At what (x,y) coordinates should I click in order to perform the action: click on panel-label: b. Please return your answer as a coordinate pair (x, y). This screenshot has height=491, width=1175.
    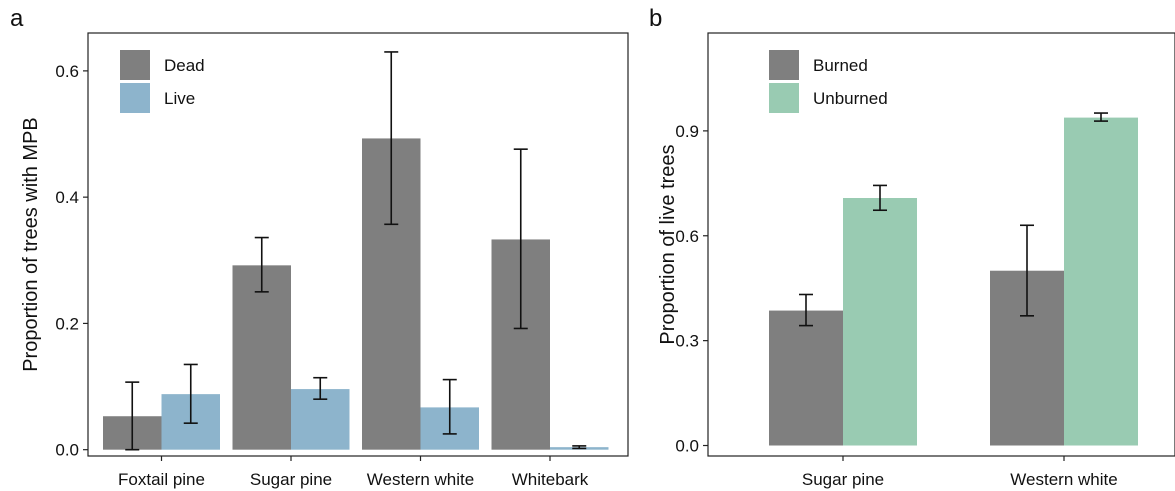
    Looking at the image, I should click on (655, 18).